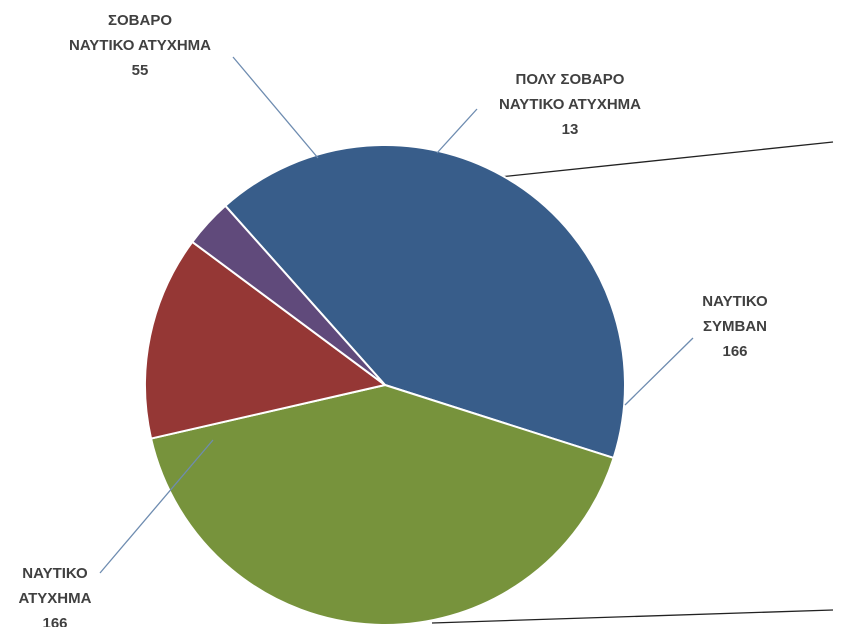 This screenshot has width=847, height=632. I want to click on data-label-poly-sovaro-naytiko-atyxima: ΠΟΛΥ ΣΟΒΑΡΟ ΝΑΥΤΙΚΟ ΑΤΥΧΗΜΑ 13, so click(570, 104).